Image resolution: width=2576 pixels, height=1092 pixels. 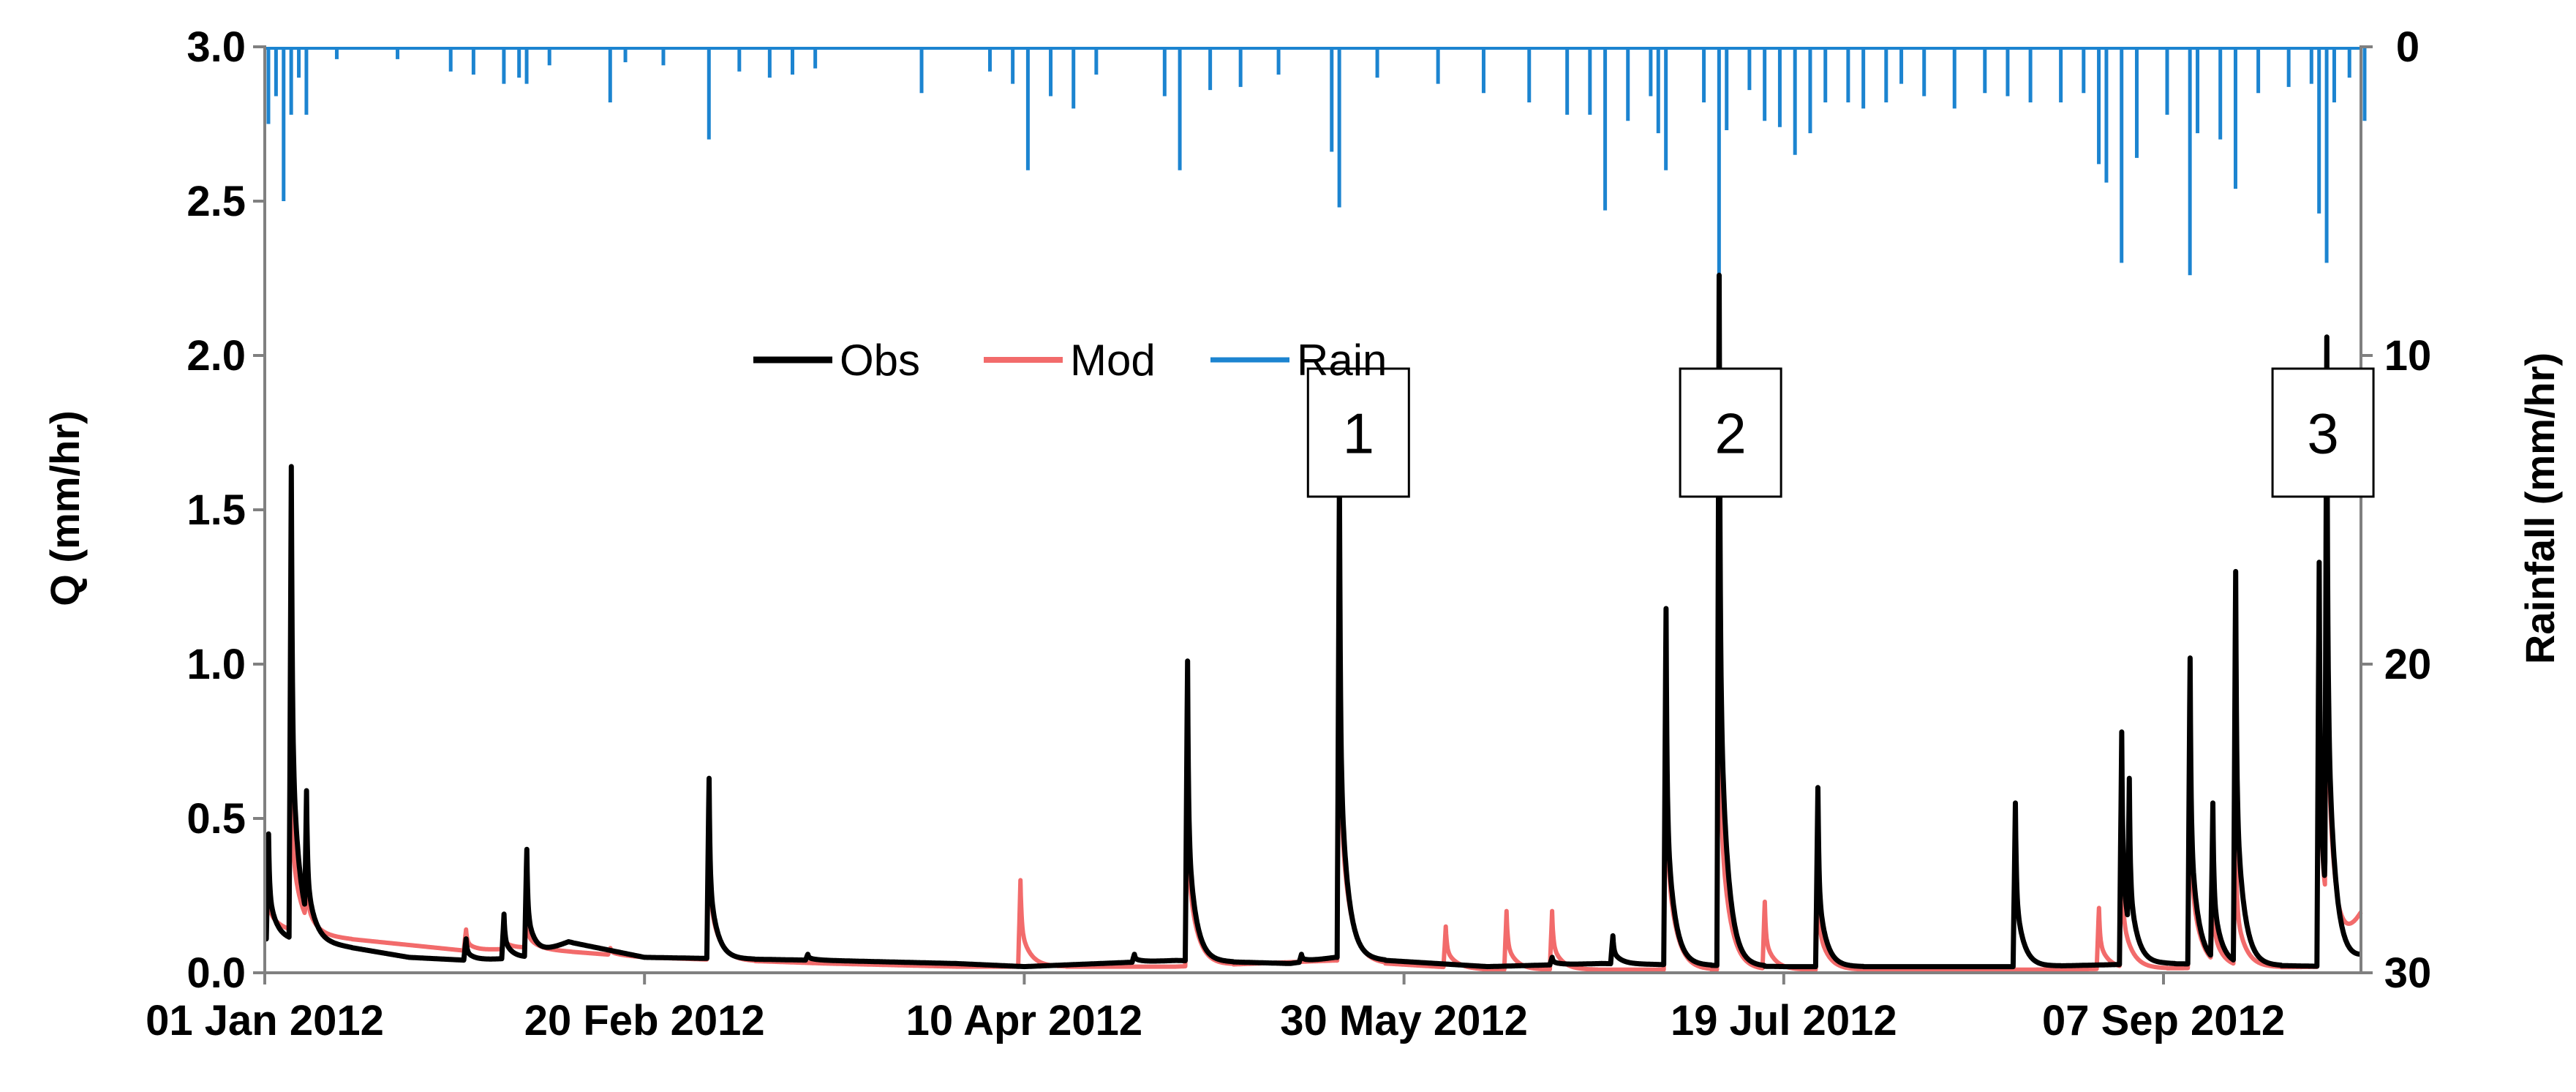 What do you see at coordinates (216, 47) in the screenshot?
I see `y-left-tick-label: 3.0` at bounding box center [216, 47].